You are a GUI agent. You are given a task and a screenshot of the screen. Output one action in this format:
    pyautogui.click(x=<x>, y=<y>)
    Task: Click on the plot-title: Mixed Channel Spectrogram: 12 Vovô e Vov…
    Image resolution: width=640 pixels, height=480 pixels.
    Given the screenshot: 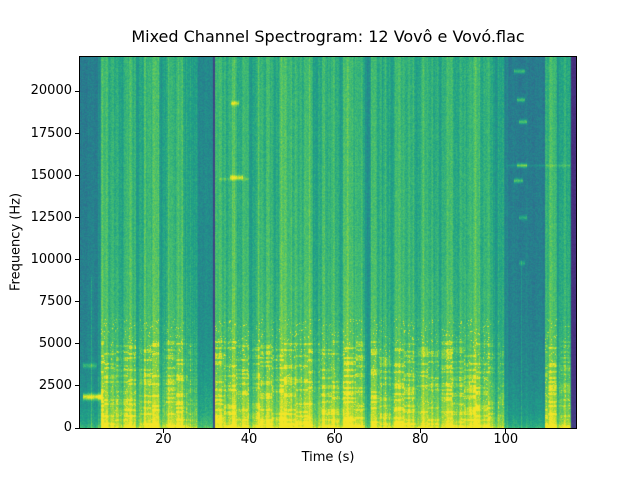 What is the action you would take?
    pyautogui.click(x=328, y=36)
    